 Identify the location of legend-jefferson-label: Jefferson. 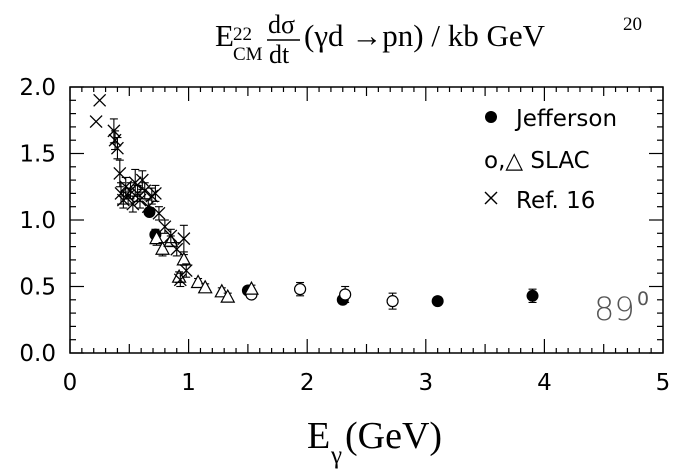
(565, 119).